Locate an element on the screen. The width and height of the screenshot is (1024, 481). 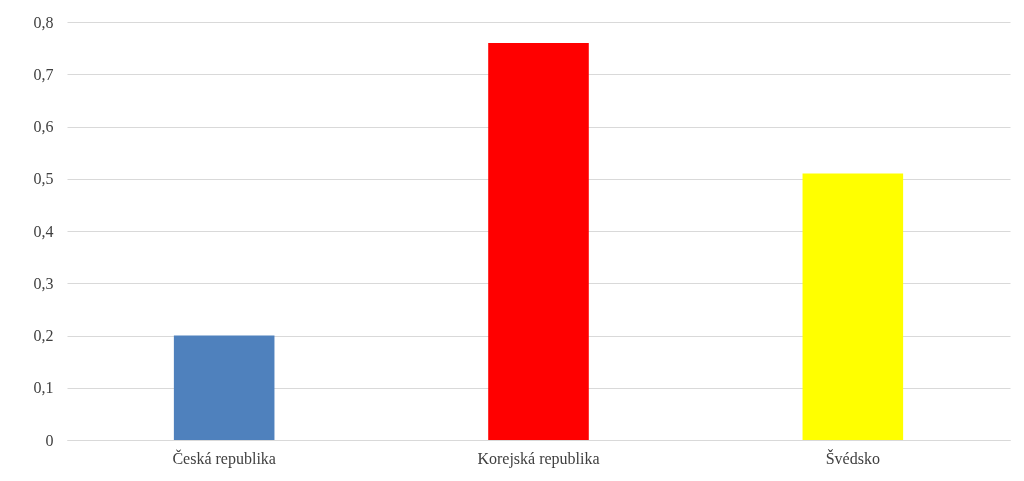
y-tick-label: 0,2 is located at coordinates (43, 335).